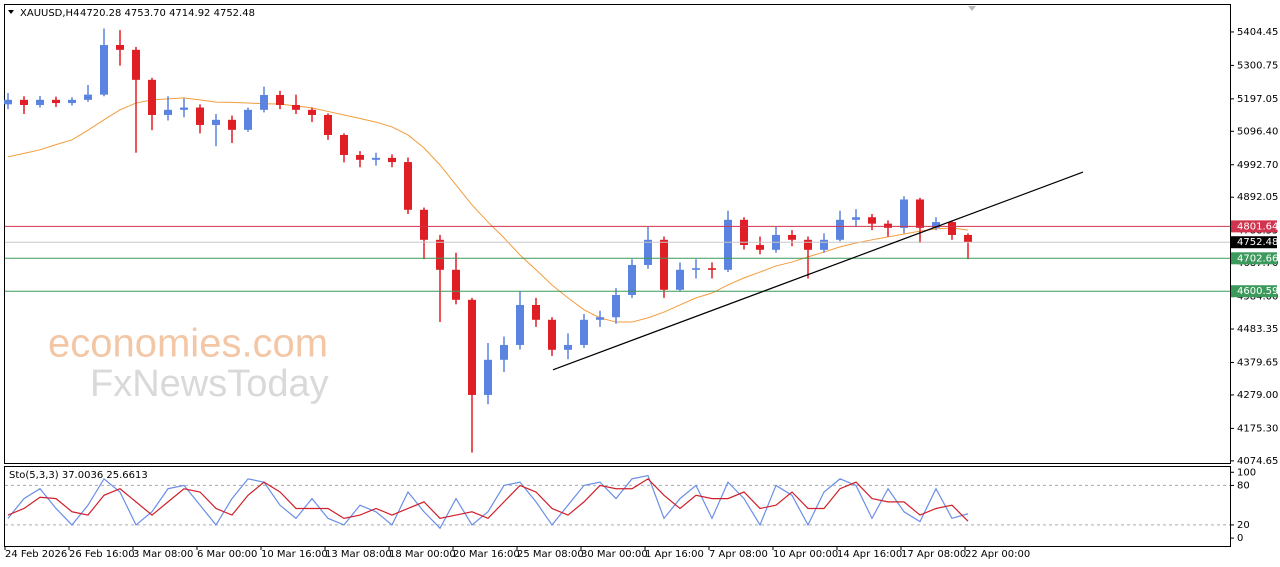 This screenshot has height=567, width=1280. Describe the element at coordinates (1257, 258) in the screenshot. I see `price-tag-label: 4702.66` at that location.